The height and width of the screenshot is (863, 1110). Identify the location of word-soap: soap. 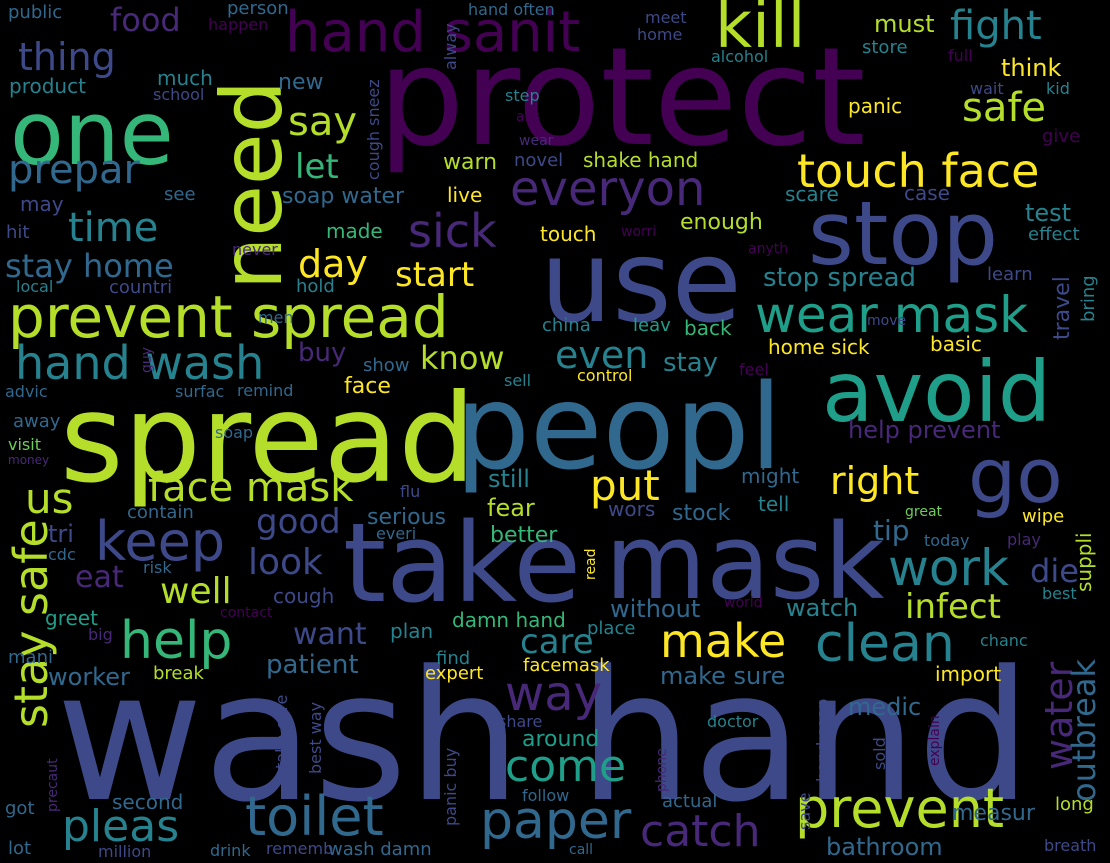
(234, 432).